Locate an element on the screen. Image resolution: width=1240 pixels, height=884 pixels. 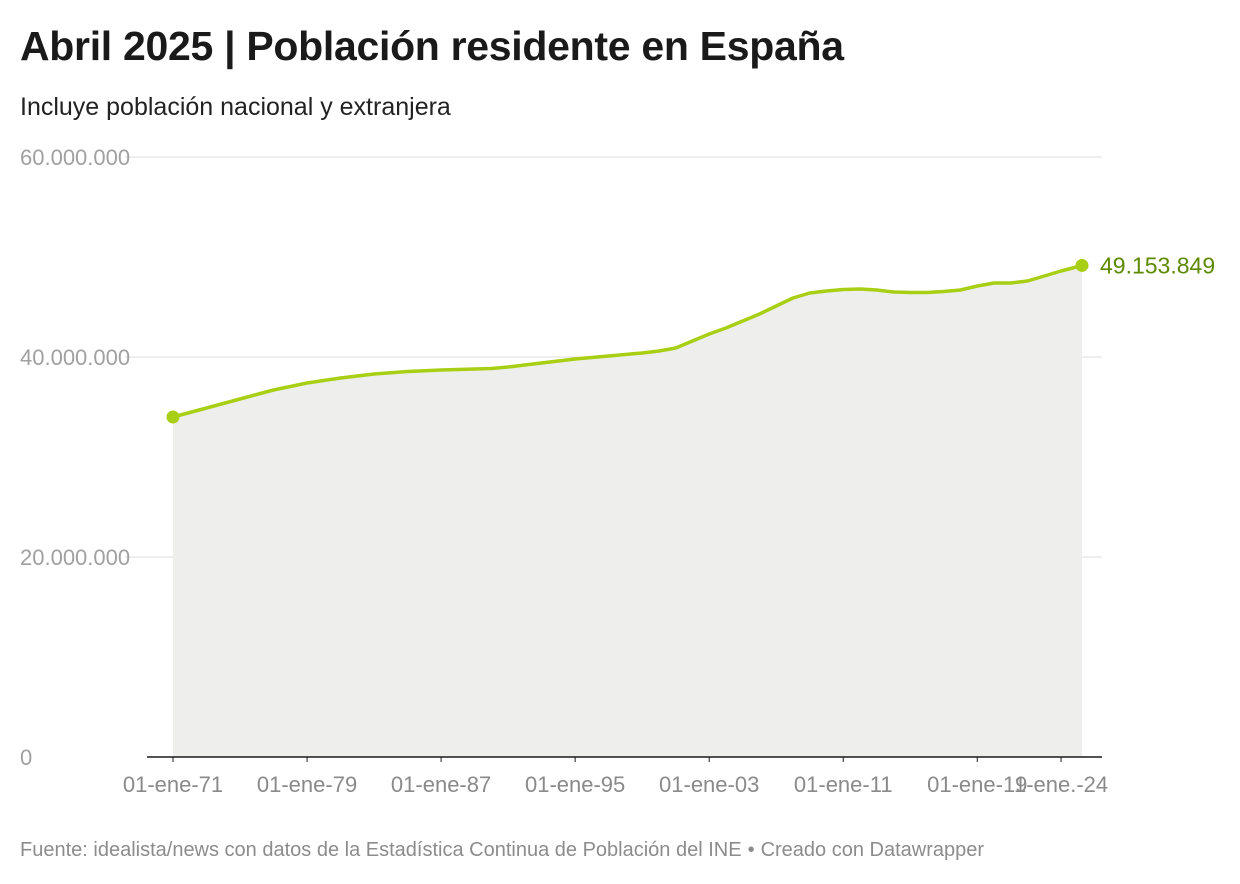
y-tick-label: 40.000.000 is located at coordinates (75, 357).